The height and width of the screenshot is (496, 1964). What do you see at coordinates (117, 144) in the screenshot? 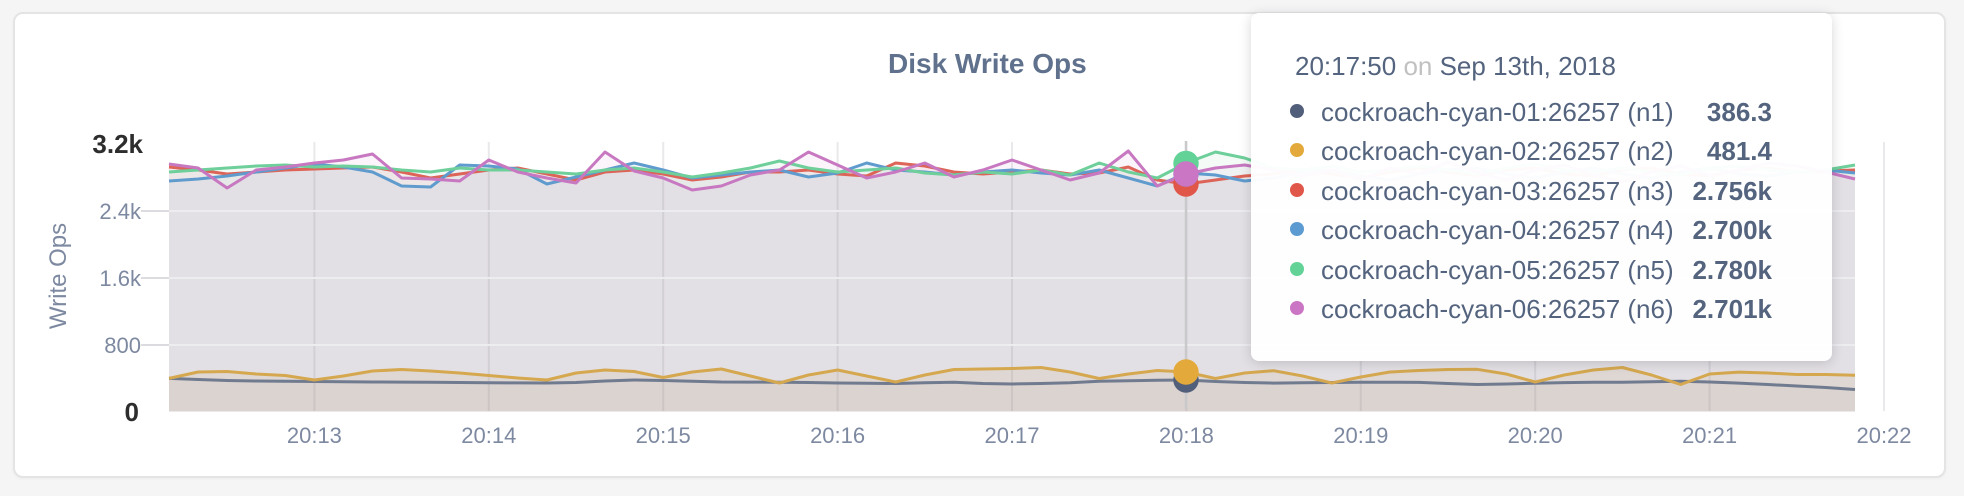
I see `svg-text: 3.2k` at bounding box center [117, 144].